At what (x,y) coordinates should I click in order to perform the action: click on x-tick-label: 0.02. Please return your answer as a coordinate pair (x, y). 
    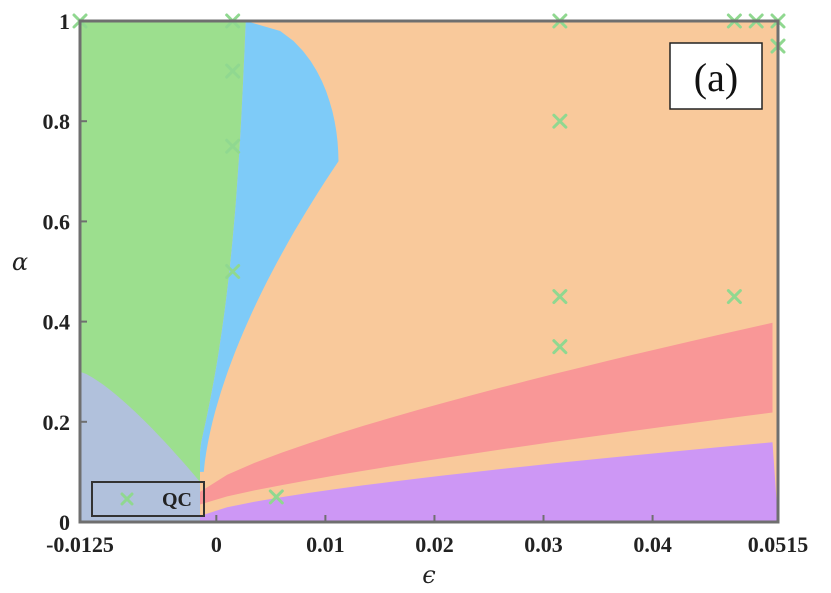
    Looking at the image, I should click on (434, 544).